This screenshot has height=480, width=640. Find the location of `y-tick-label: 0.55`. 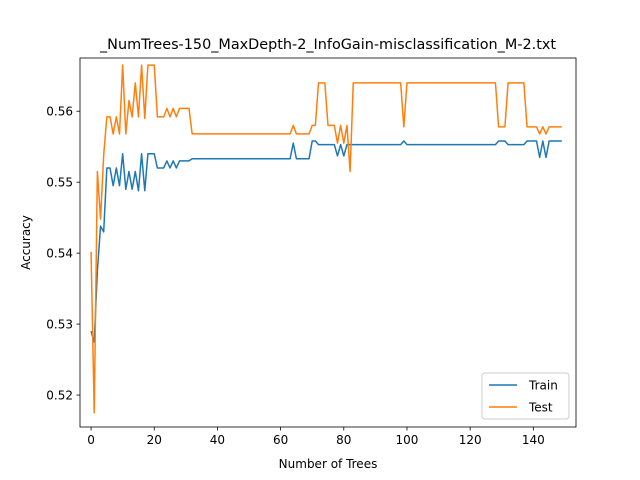

y-tick-label: 0.55 is located at coordinates (59, 182).